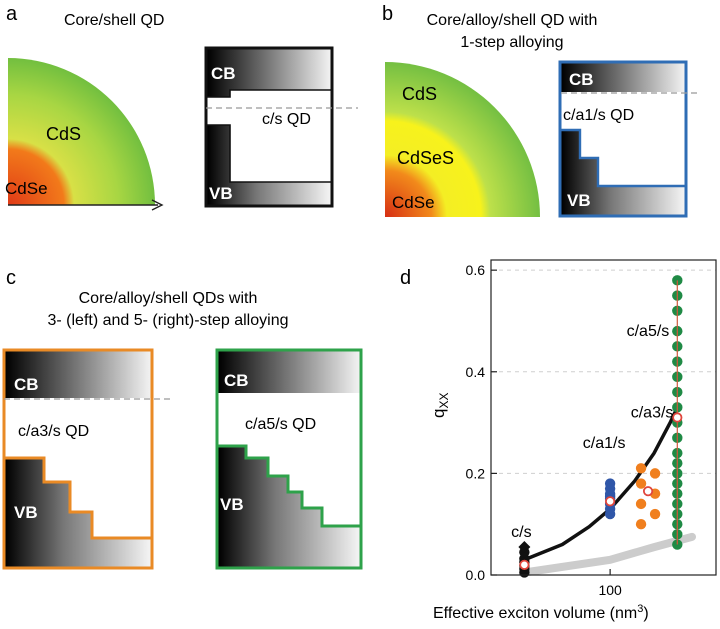  Describe the element at coordinates (53, 431) in the screenshot. I see `band-label-c-left: c/a3/s QD` at that location.